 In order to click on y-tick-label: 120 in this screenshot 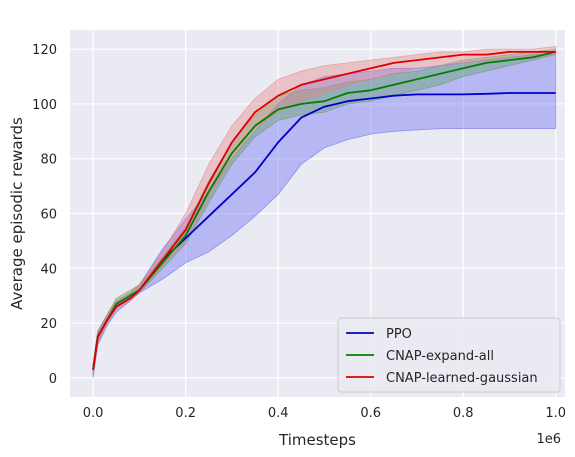, I will do `click(44, 50)`.